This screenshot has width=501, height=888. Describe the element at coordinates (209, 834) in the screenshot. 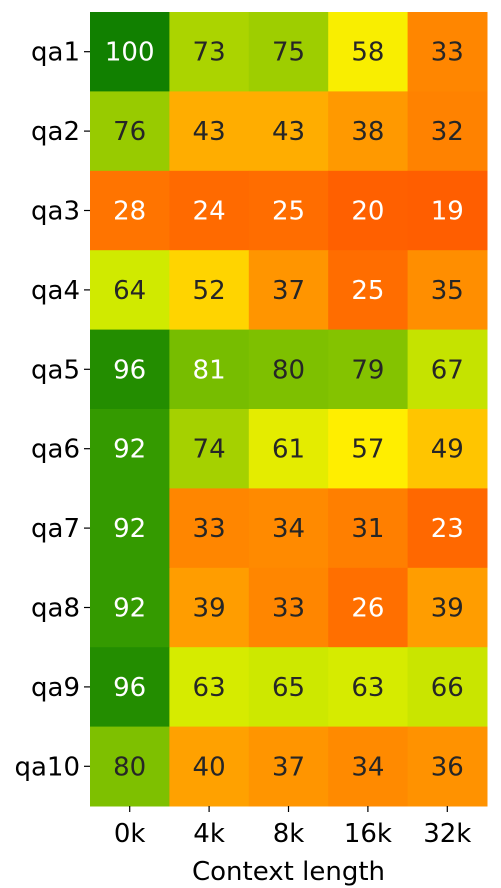

I see `x-tick-label: 4k` at that location.